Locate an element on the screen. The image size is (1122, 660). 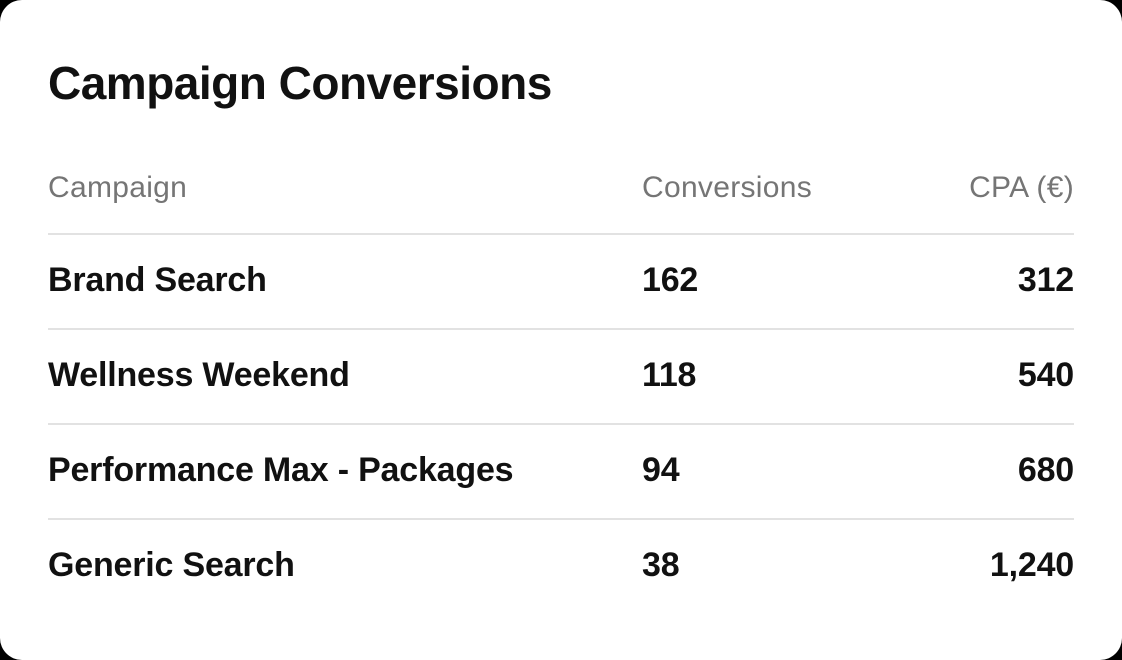
cpa-cell: 312 is located at coordinates (1045, 280).